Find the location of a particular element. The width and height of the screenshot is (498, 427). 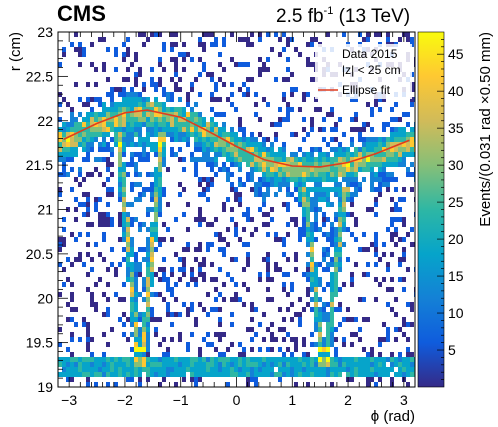

color-bar-tick-label: 35 is located at coordinates (456, 128).